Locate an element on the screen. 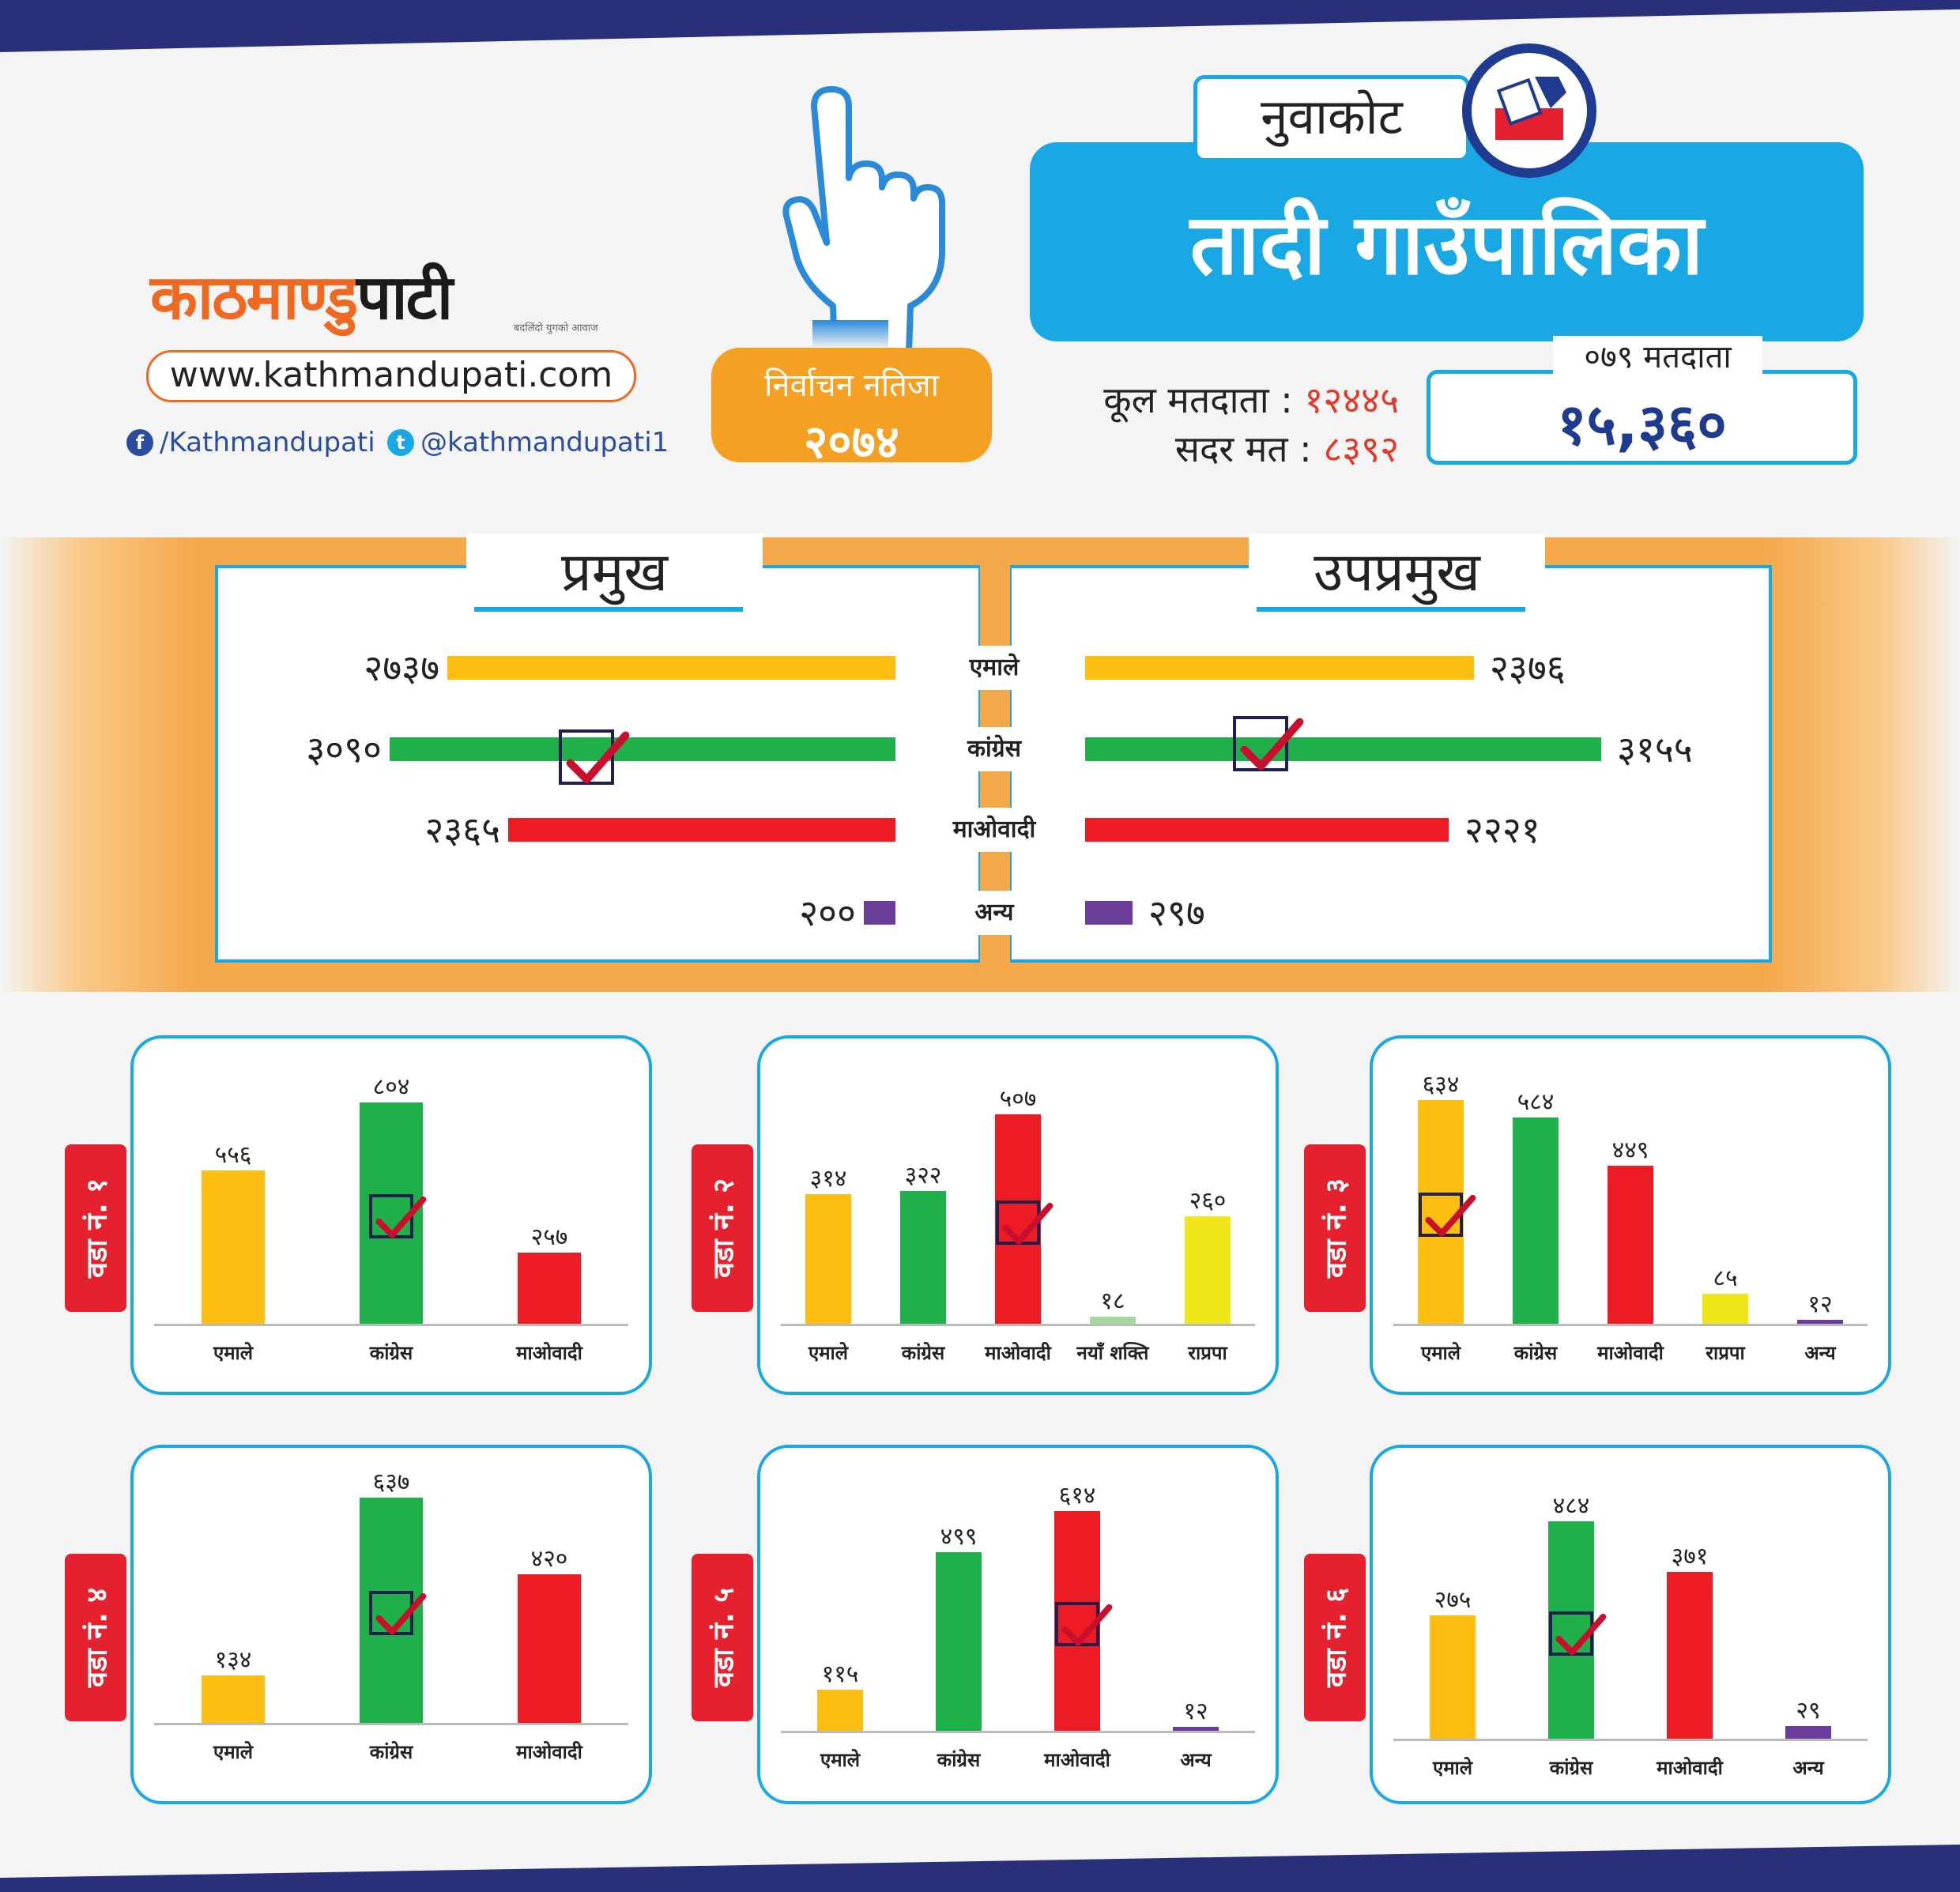 The image size is (1960, 1892). ward-category-label: नयाँ शक्ति is located at coordinates (1112, 1353).